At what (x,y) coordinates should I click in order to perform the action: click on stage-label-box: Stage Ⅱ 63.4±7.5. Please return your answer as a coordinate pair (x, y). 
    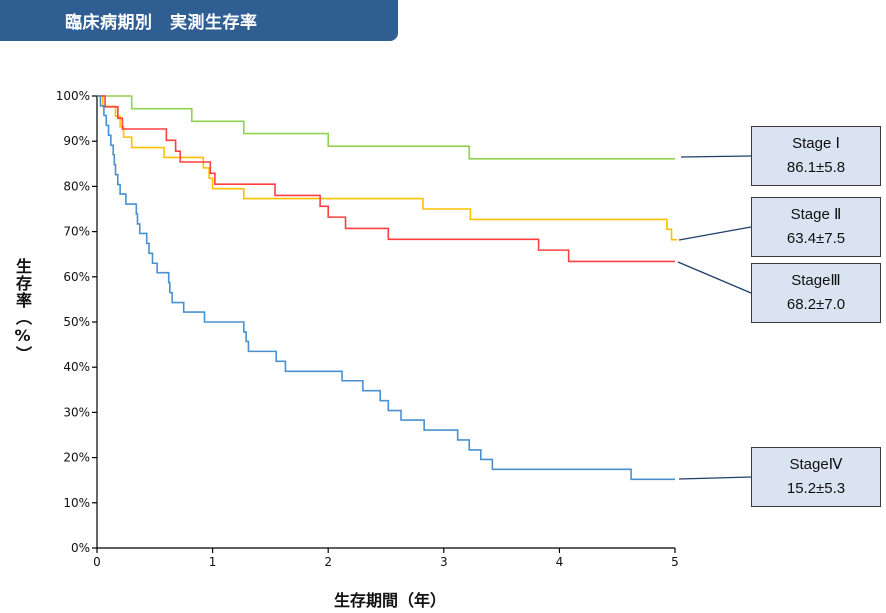
    Looking at the image, I should click on (816, 227).